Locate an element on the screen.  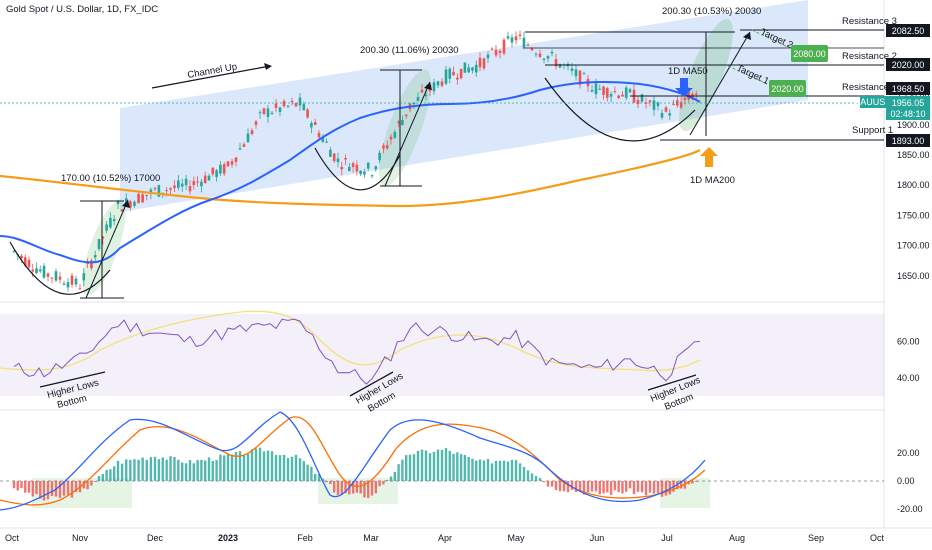
target-1-line is located at coordinates (750, 76).